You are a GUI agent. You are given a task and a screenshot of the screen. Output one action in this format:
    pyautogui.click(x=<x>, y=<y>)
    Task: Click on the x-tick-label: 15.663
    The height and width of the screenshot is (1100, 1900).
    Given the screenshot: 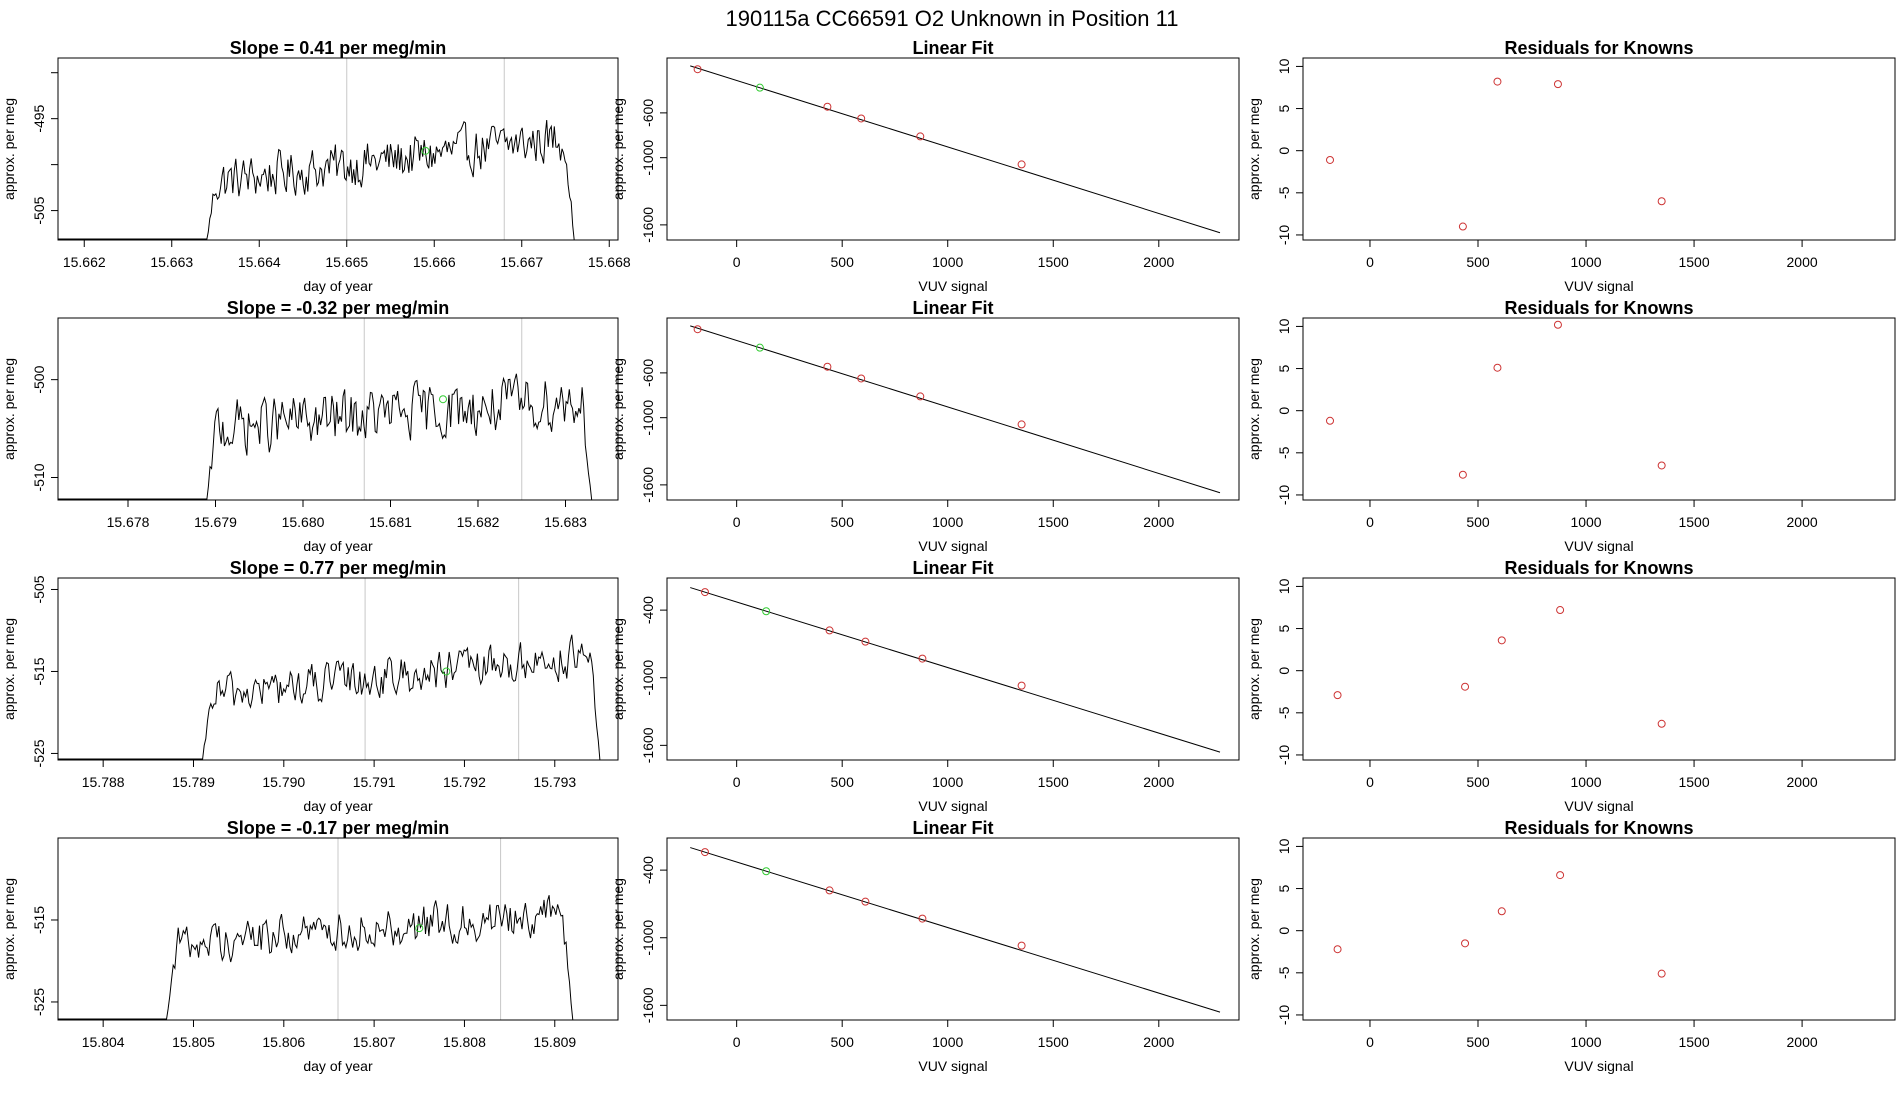 What is the action you would take?
    pyautogui.click(x=171, y=262)
    